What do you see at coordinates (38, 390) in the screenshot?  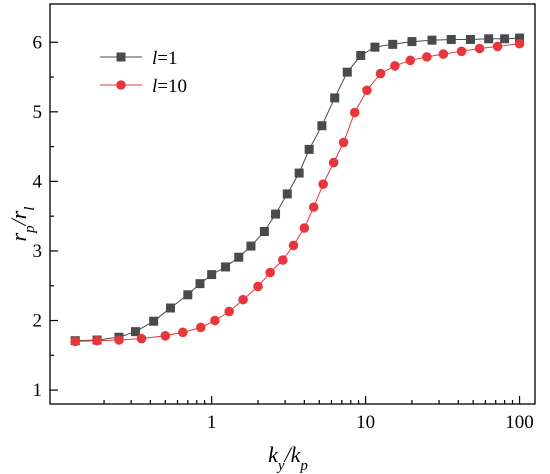 I see `y-tick-label: 1` at bounding box center [38, 390].